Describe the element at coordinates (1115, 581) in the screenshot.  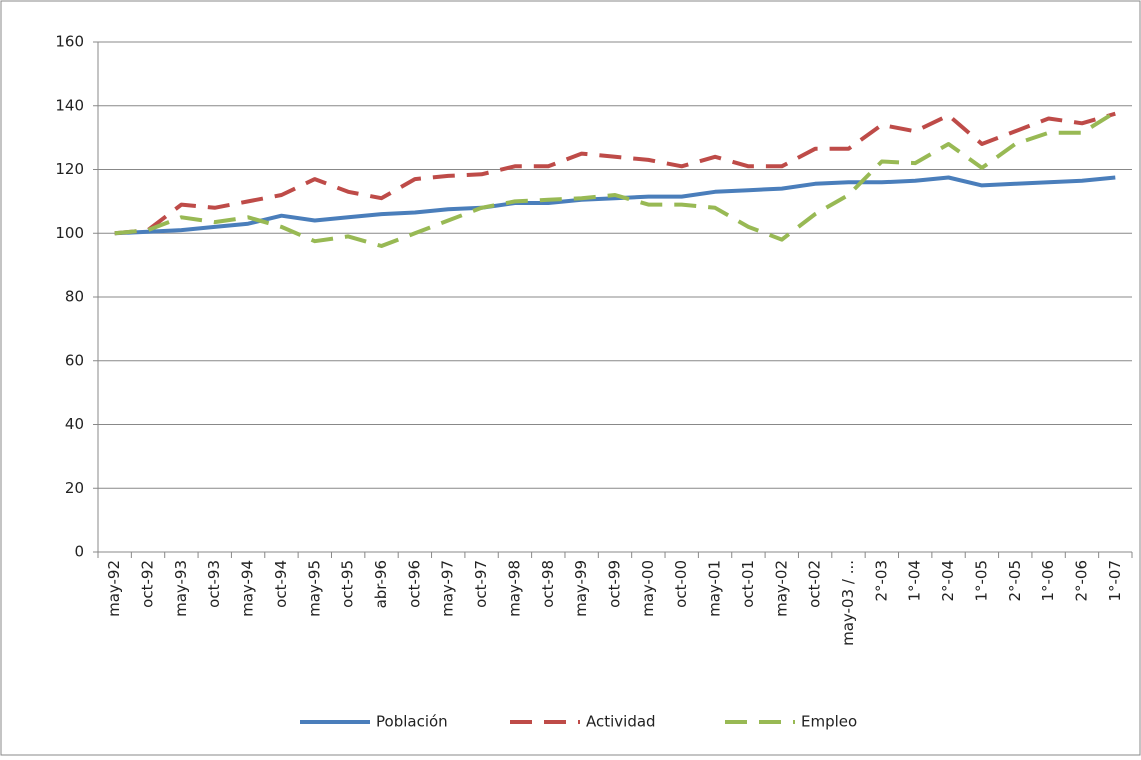
I see `x-tick-label: 1°-07` at that location.